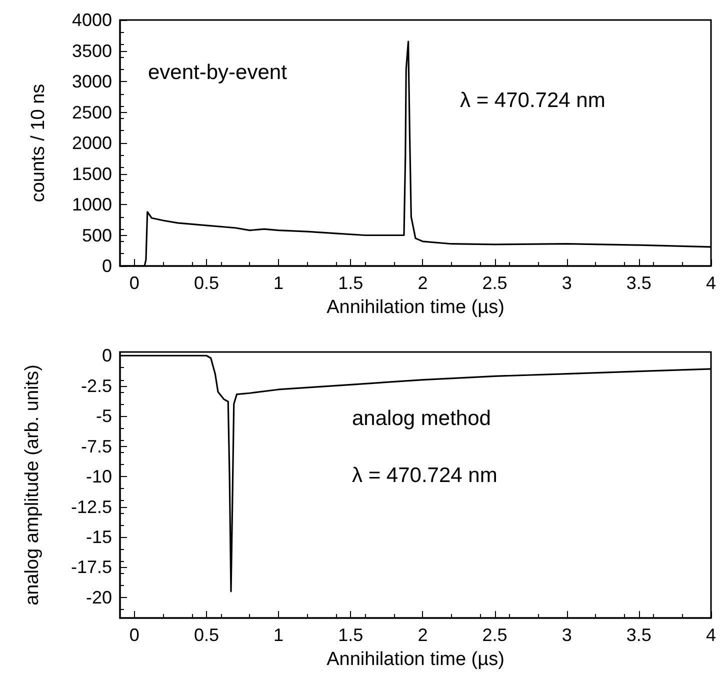  Describe the element at coordinates (91, 567) in the screenshot. I see `y-tick-label: -17.5` at that location.